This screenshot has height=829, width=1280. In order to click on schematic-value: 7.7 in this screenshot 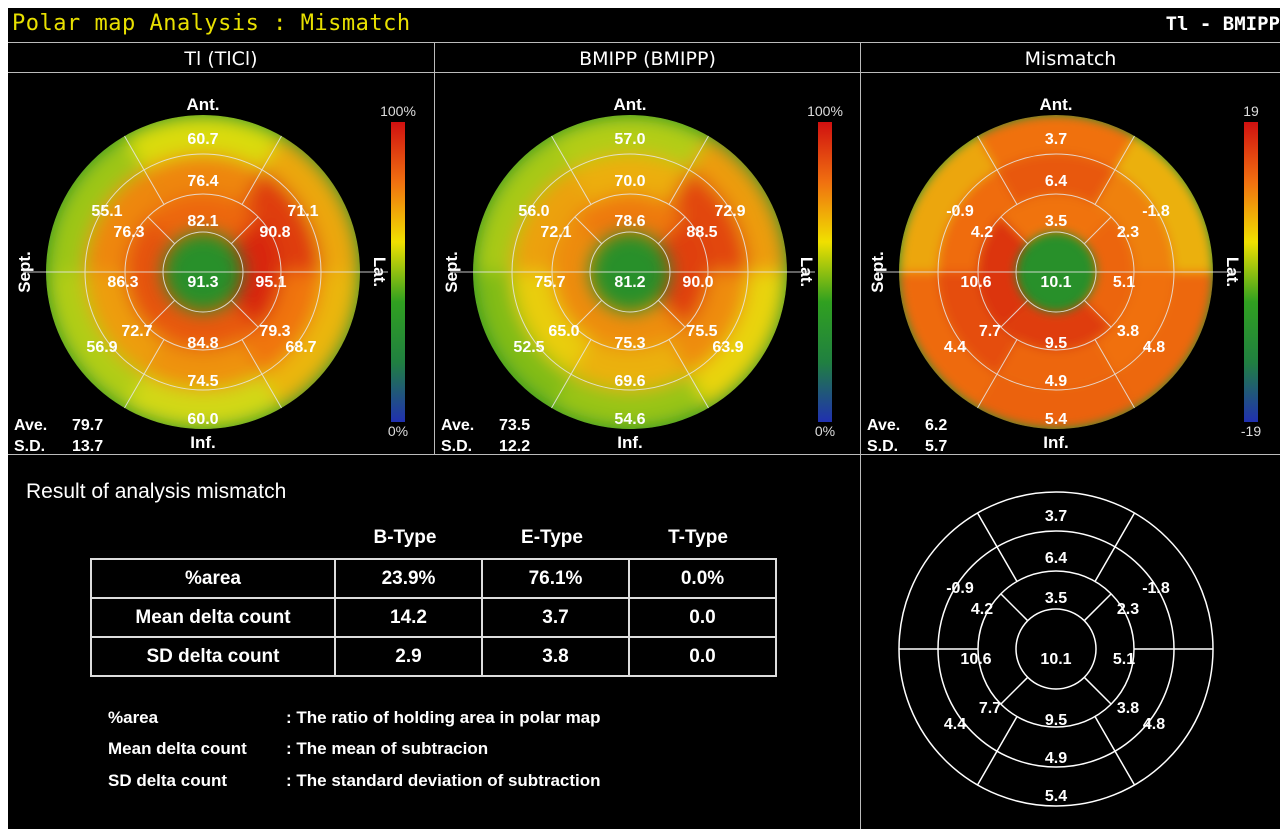, I will do `click(990, 708)`.